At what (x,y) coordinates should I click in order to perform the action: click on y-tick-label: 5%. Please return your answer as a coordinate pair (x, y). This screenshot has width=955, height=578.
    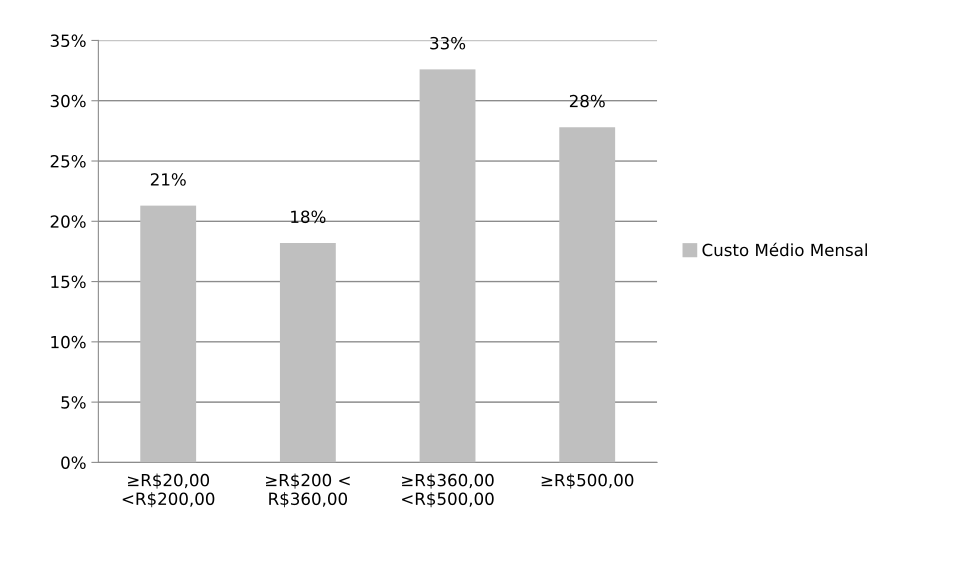
    Looking at the image, I should click on (73, 402).